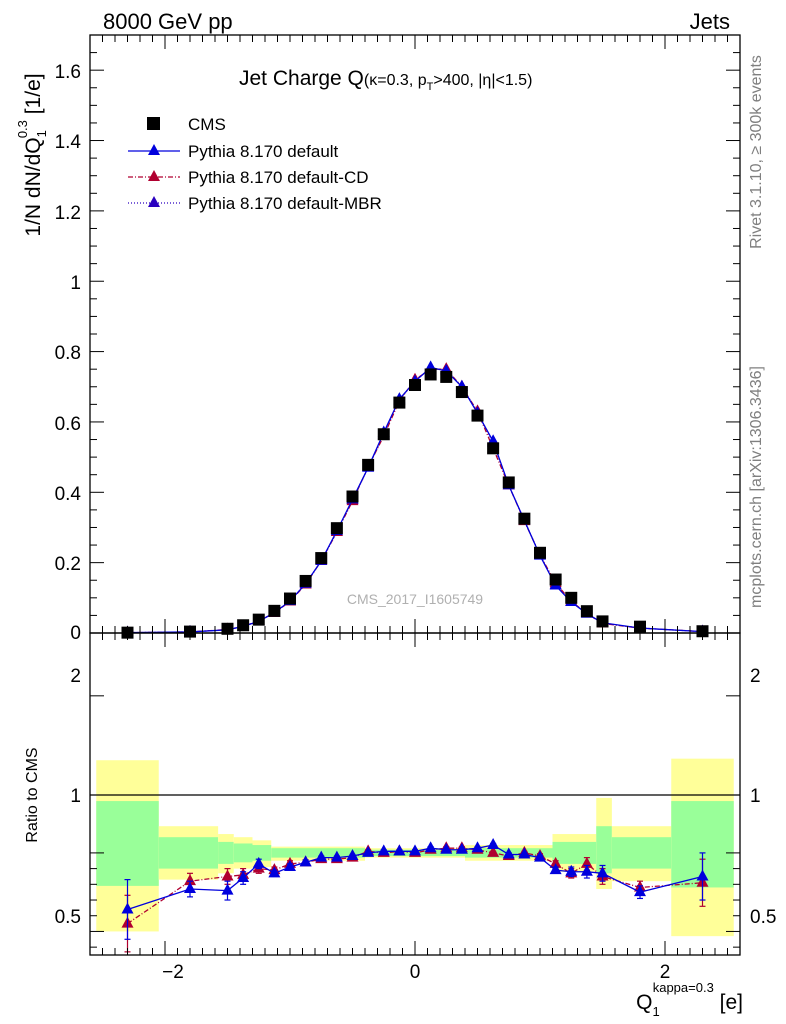  What do you see at coordinates (154, 149) in the screenshot?
I see `legend-marker-default` at bounding box center [154, 149].